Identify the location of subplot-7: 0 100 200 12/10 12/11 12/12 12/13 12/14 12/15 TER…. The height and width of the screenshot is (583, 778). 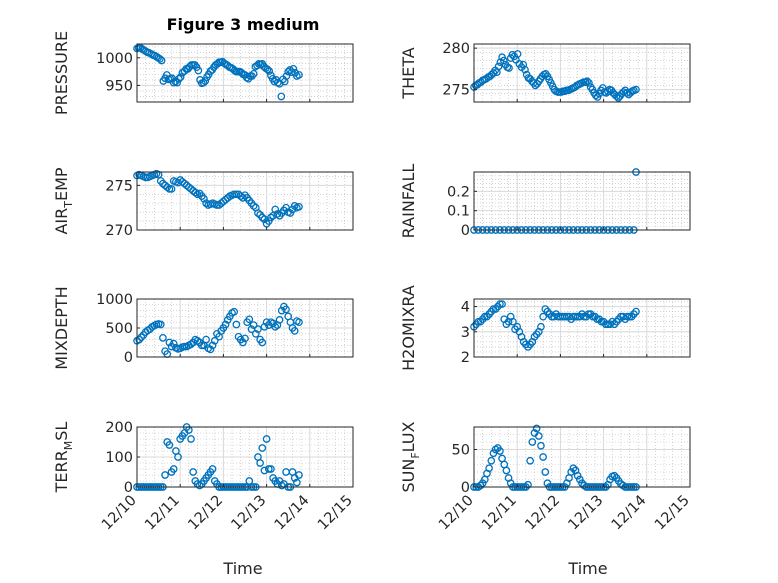
(204, 476).